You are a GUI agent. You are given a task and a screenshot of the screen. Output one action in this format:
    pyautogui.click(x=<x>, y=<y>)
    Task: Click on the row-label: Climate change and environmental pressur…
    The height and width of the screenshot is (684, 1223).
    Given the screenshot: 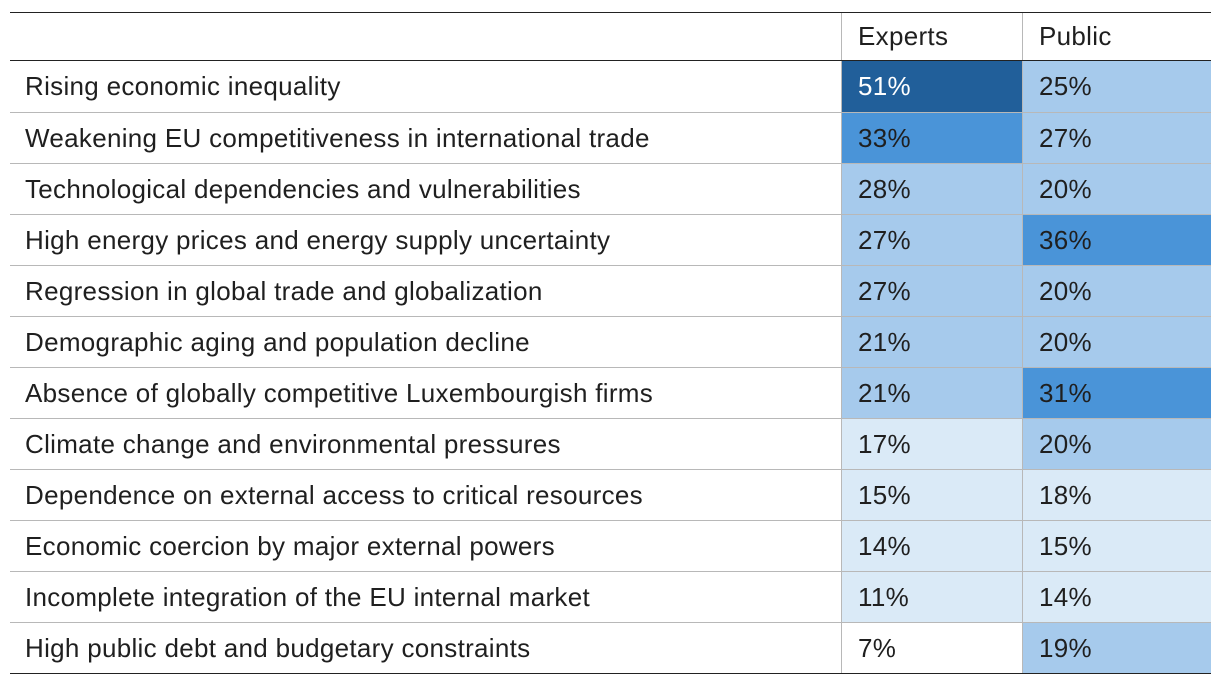 What is the action you would take?
    pyautogui.click(x=293, y=443)
    